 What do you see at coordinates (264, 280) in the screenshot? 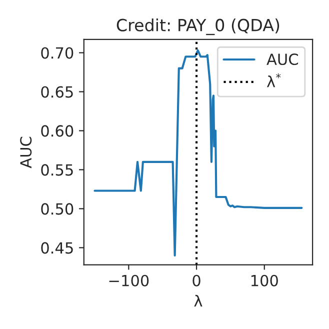
I see `x-tick-label: 100` at bounding box center [264, 280].